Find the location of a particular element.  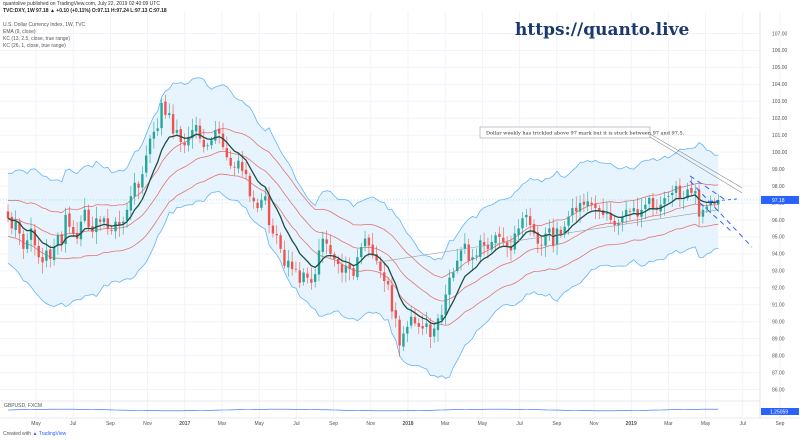

y-tick-label: 98.00 is located at coordinates (778, 187).